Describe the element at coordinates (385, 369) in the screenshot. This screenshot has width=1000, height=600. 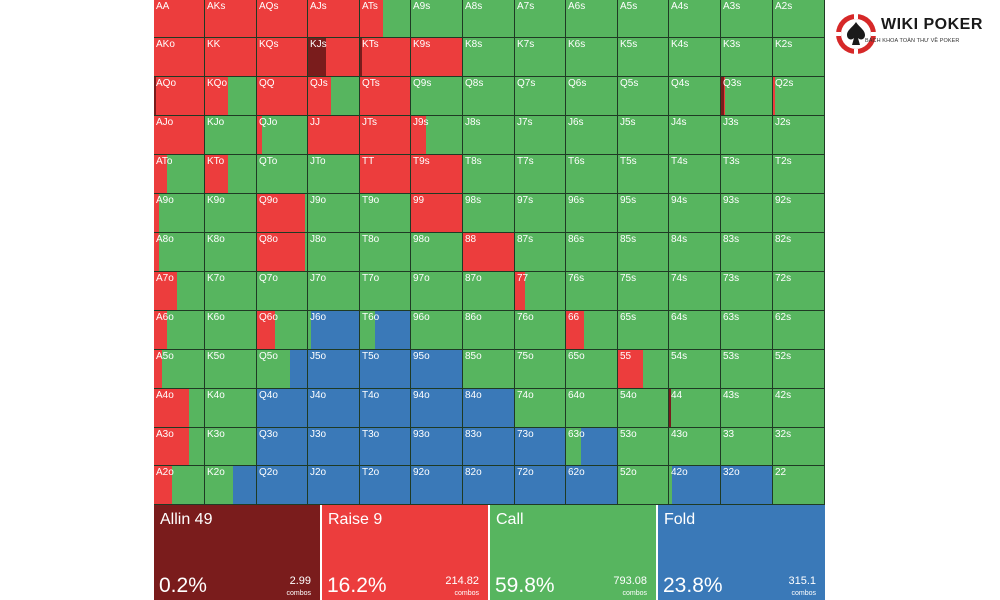
I see `hand-cell: T5o` at that location.